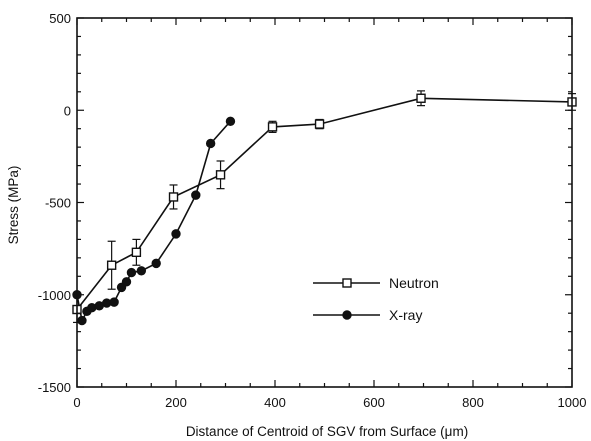  What do you see at coordinates (58, 203) in the screenshot?
I see `y-tick-label: -500` at bounding box center [58, 203].